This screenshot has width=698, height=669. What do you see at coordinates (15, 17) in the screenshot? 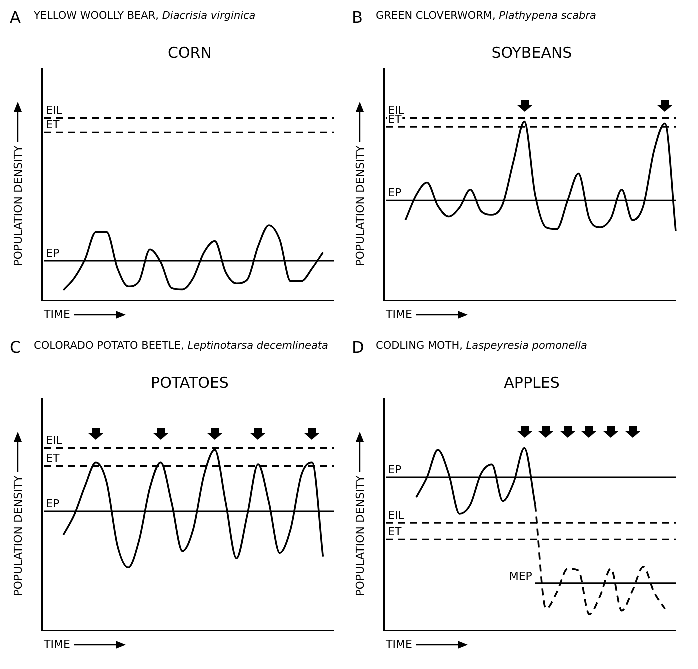
I see `text: A` at bounding box center [15, 17].